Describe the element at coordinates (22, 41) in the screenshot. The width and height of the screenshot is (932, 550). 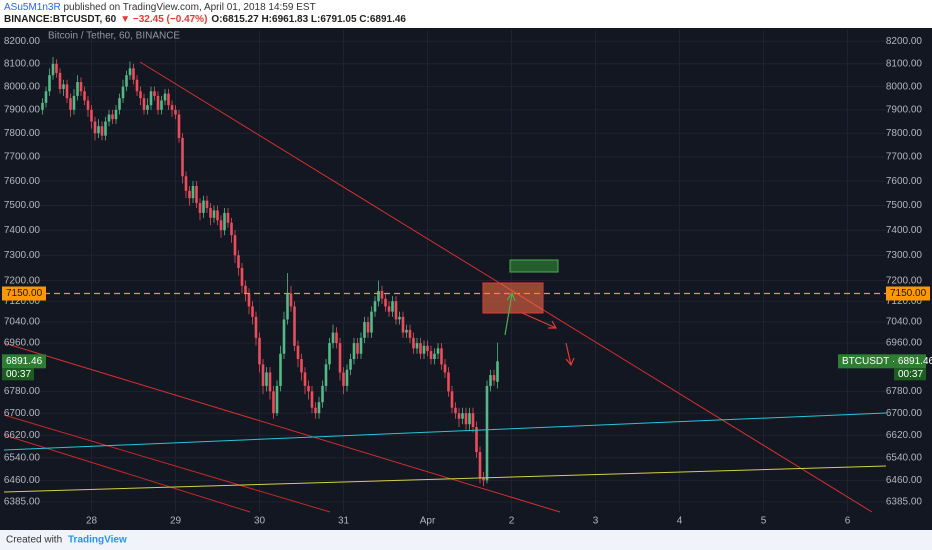
I see `y-tick-label: 8200.00` at that location.